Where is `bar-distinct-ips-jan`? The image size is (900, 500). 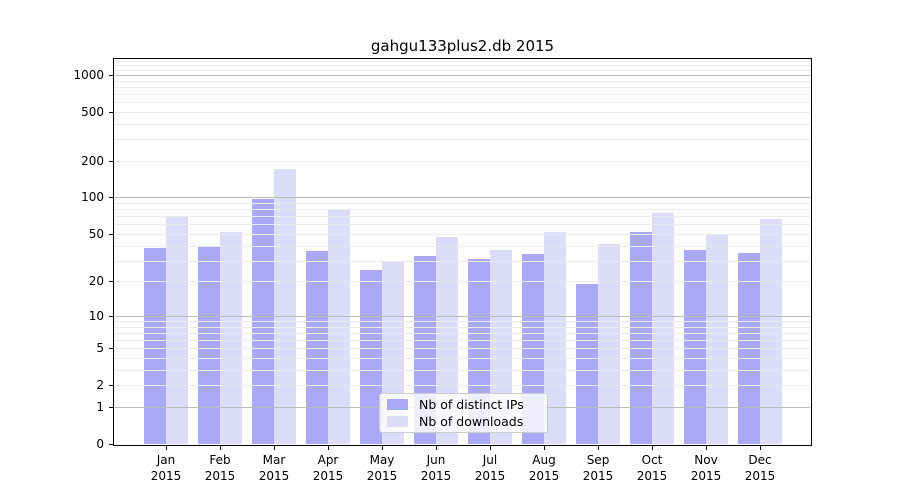
bar-distinct-ips-jan is located at coordinates (155, 346).